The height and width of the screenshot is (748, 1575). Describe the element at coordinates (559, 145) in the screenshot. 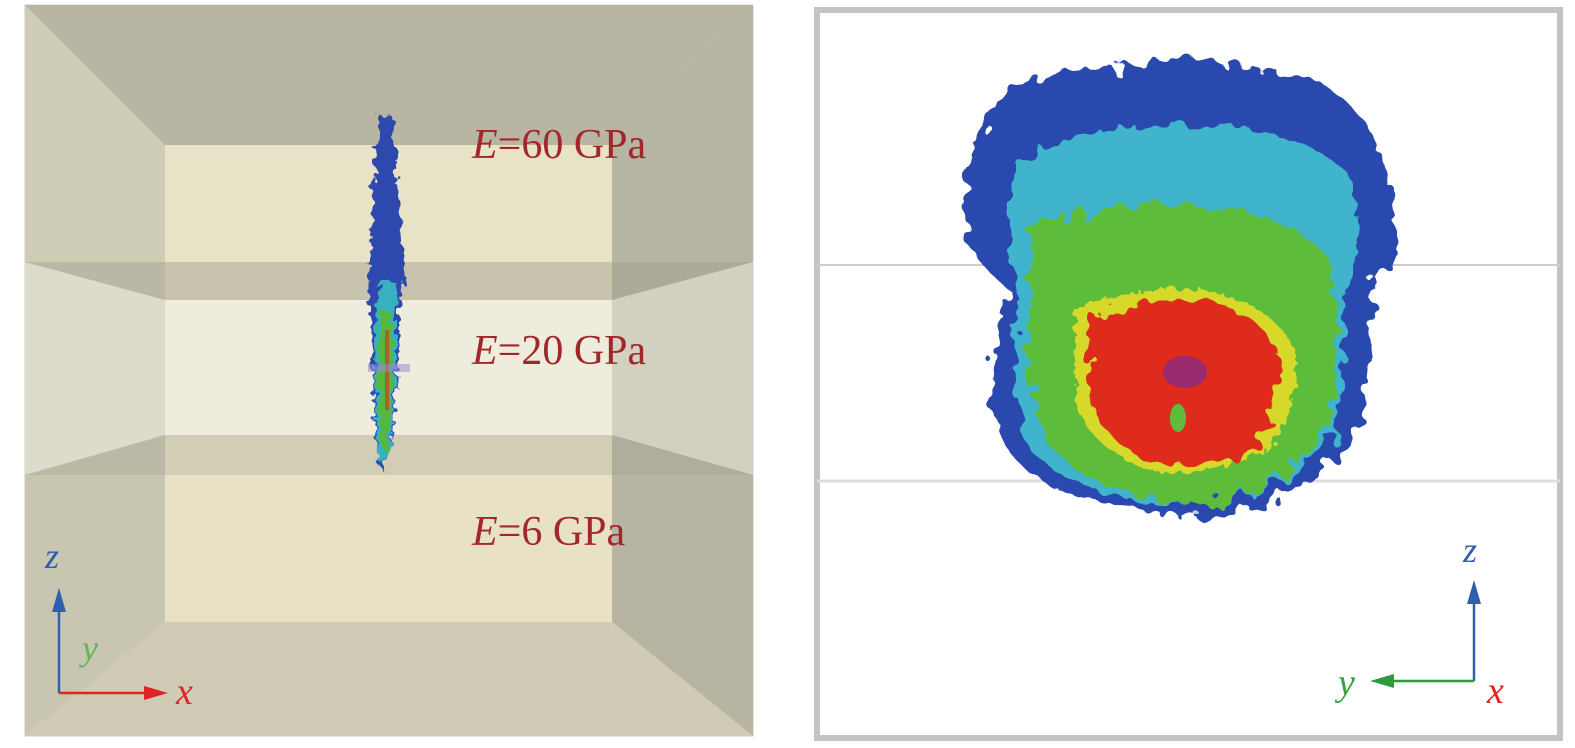

I see `layer-label-top: E=60 GPa` at that location.